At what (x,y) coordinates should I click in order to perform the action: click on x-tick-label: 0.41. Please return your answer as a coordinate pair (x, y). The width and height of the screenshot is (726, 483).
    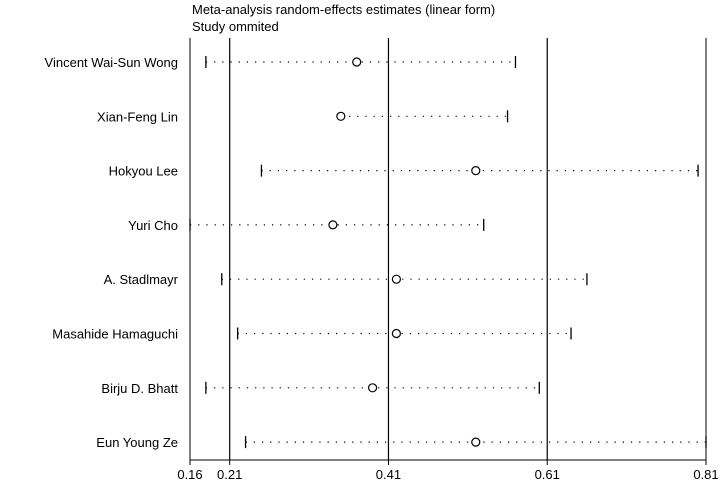
    Looking at the image, I should click on (388, 474).